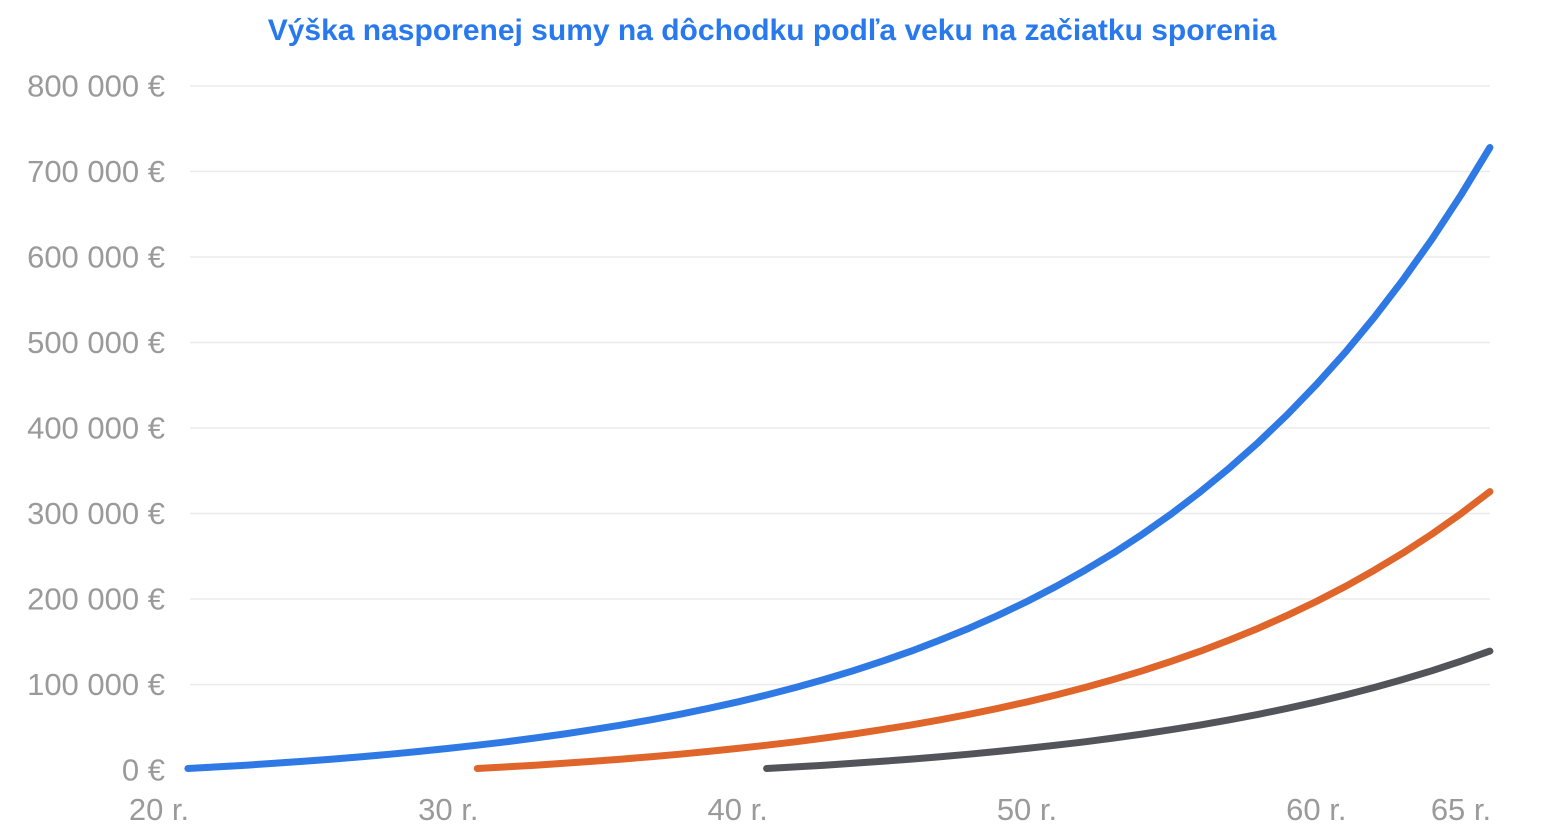  What do you see at coordinates (96, 684) in the screenshot?
I see `y-axis-tick-label: 100 000 €` at bounding box center [96, 684].